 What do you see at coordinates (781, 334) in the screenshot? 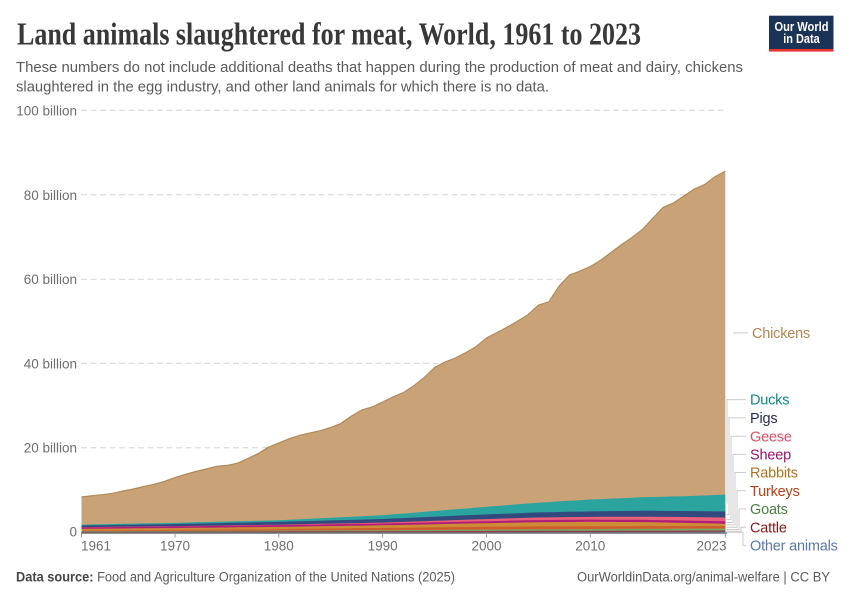
I see `svg-text: Chickens` at bounding box center [781, 334].